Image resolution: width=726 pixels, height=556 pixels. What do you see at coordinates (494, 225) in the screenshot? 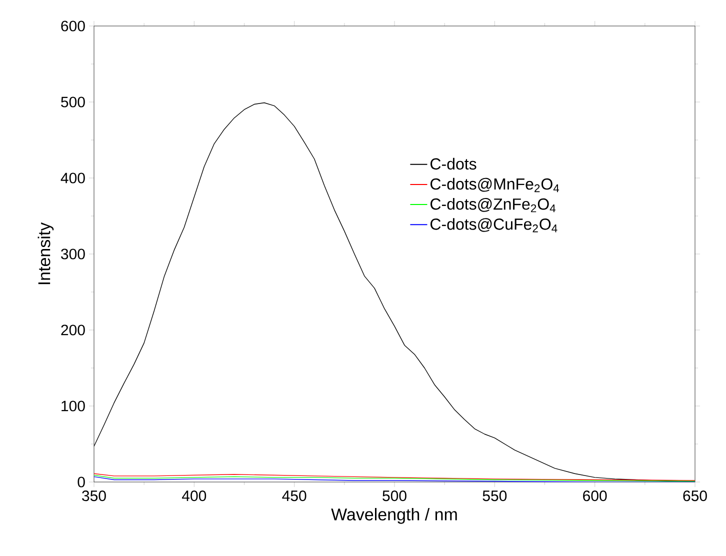
I see `legend-label: C-dots@CuFe$_{2}$O$_{4}$` at bounding box center [494, 225].